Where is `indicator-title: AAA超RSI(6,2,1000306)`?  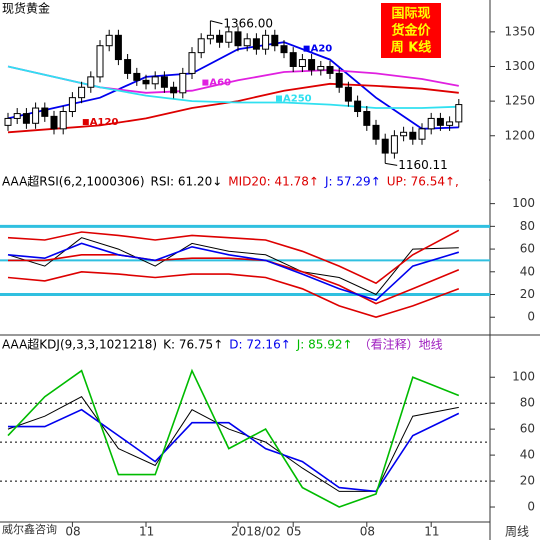 indicator-title: AAA超RSI(6,2,1000306) is located at coordinates (73, 181).